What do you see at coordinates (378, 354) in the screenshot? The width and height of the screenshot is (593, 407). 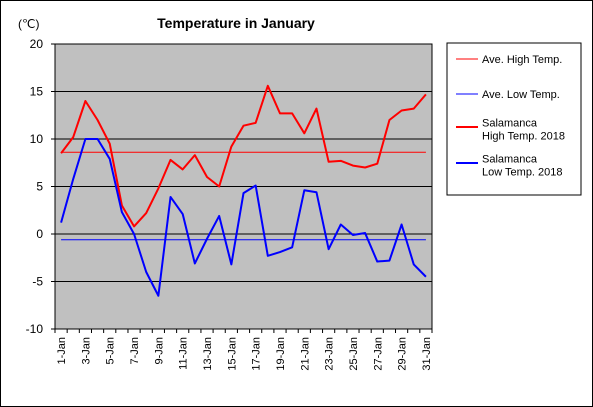 I see `x-tick-label: 27-Jan` at bounding box center [378, 354].